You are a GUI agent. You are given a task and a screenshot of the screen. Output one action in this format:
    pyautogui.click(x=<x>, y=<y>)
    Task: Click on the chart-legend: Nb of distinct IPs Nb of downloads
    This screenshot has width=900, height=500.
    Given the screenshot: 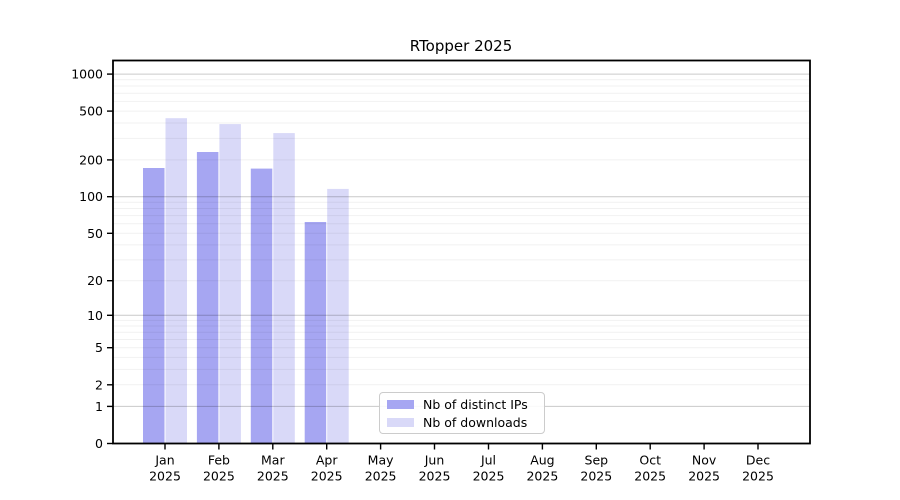 What is the action you would take?
    pyautogui.click(x=462, y=413)
    